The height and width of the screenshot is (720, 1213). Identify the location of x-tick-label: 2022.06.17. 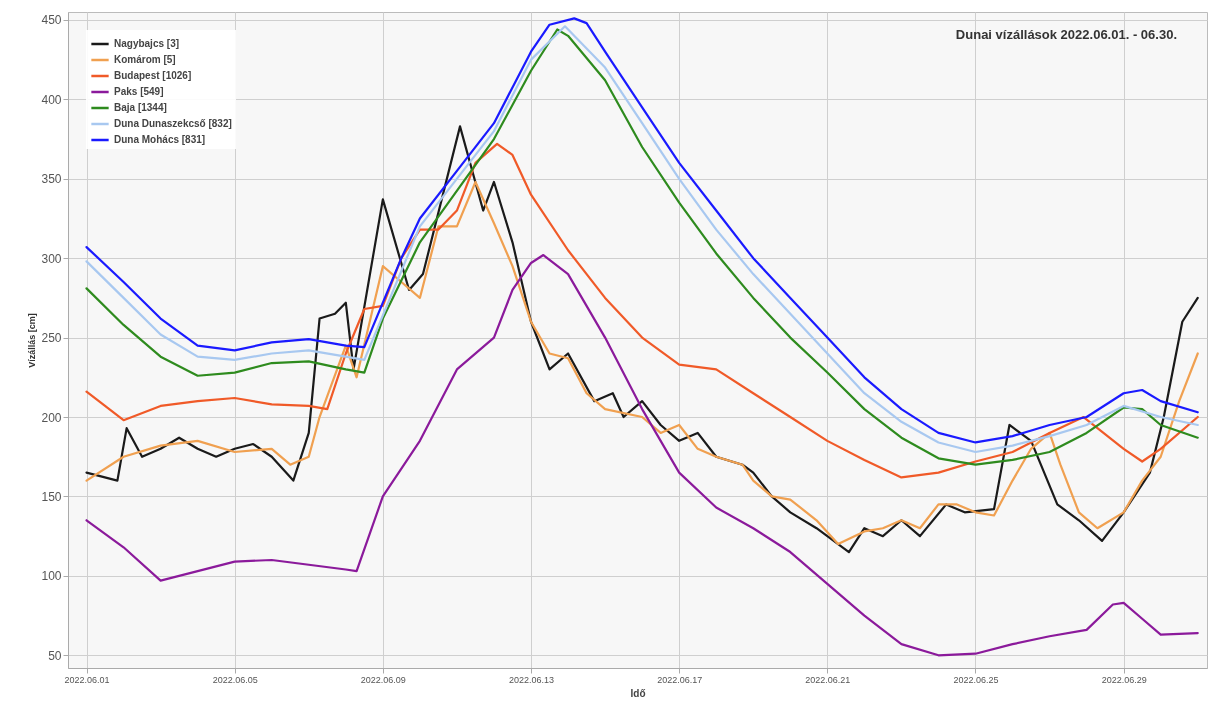
(680, 679).